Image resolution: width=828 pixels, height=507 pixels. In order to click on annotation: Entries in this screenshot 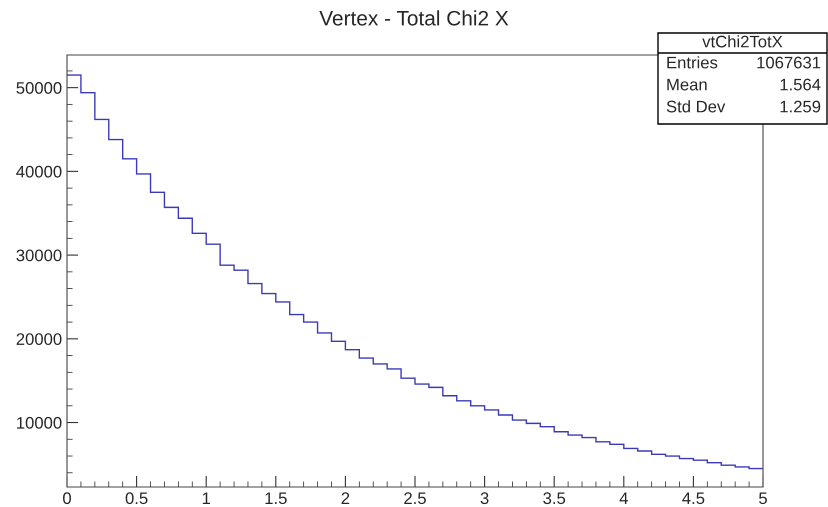, I will do `click(692, 62)`.